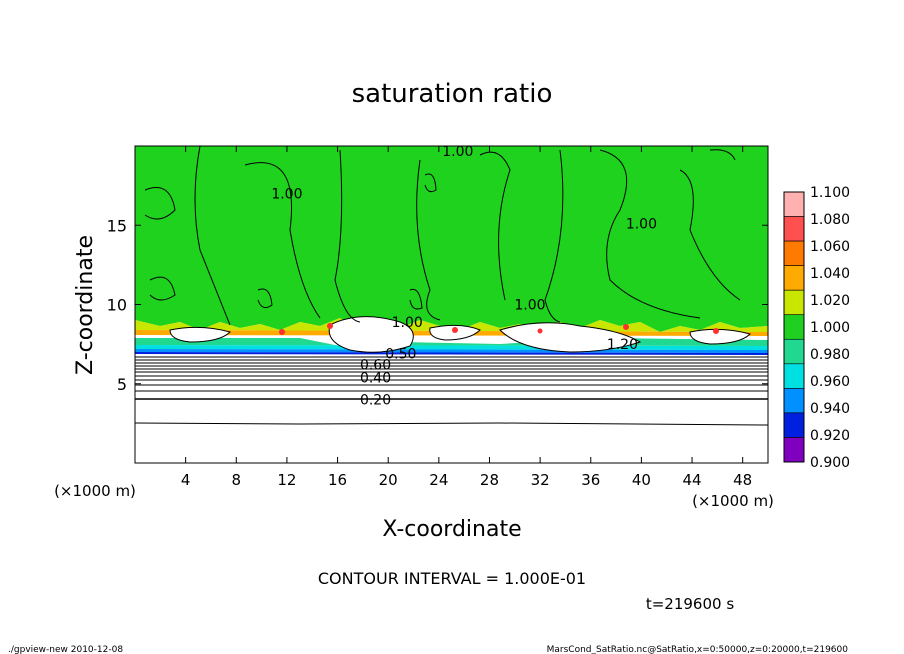 The height and width of the screenshot is (654, 904). I want to click on contour-label: 0.40, so click(375, 378).